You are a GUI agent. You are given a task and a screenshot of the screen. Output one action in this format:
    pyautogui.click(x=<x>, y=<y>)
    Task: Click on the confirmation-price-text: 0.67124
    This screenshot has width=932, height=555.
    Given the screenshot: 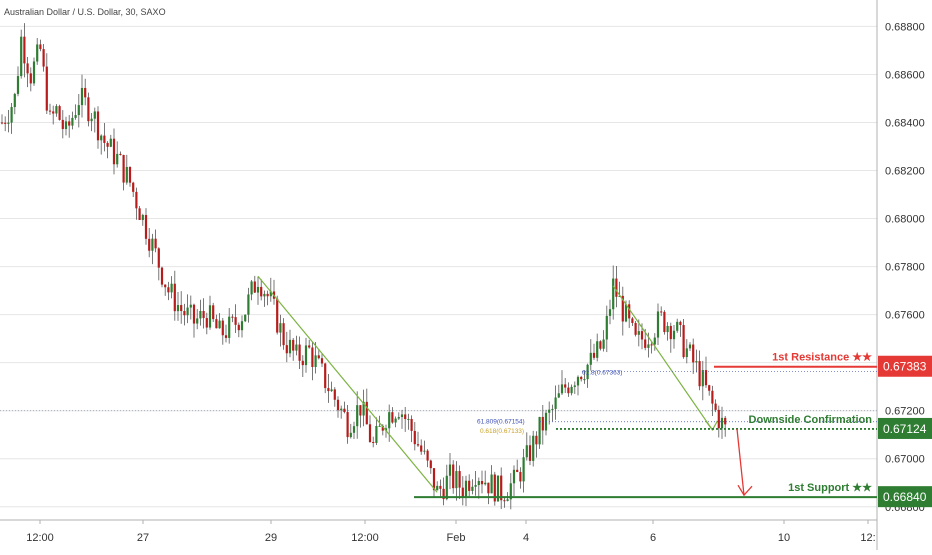 What is the action you would take?
    pyautogui.click(x=905, y=429)
    